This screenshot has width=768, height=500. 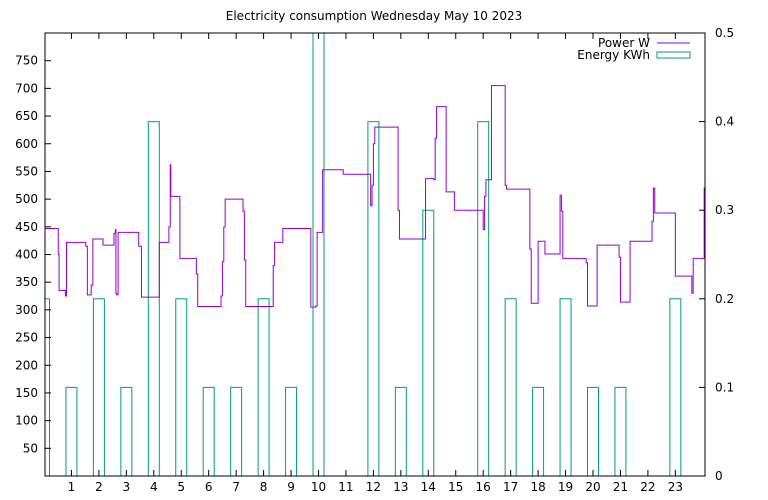 I want to click on x-tick-label-17: 17, so click(x=510, y=487).